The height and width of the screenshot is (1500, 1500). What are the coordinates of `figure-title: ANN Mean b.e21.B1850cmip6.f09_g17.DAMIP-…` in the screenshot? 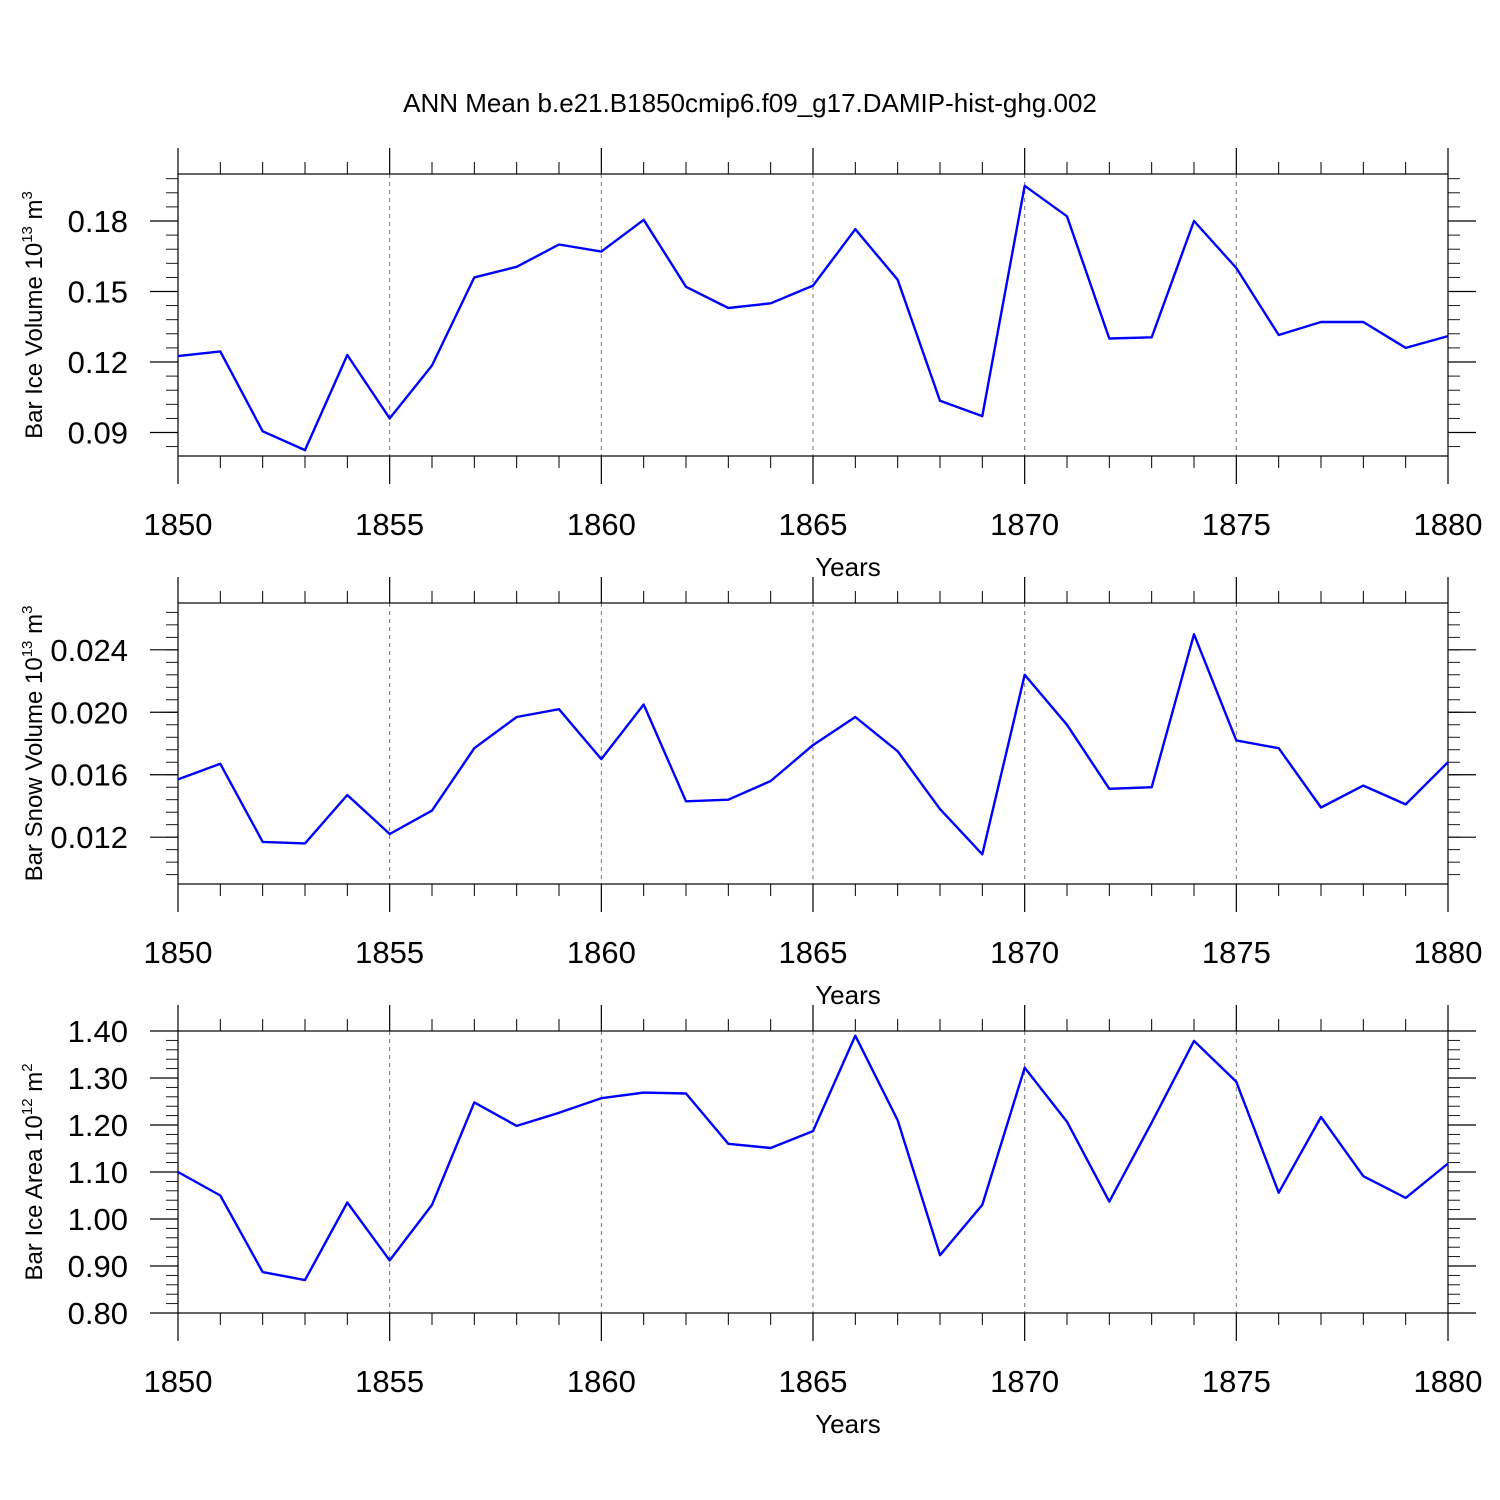 It's located at (750, 103).